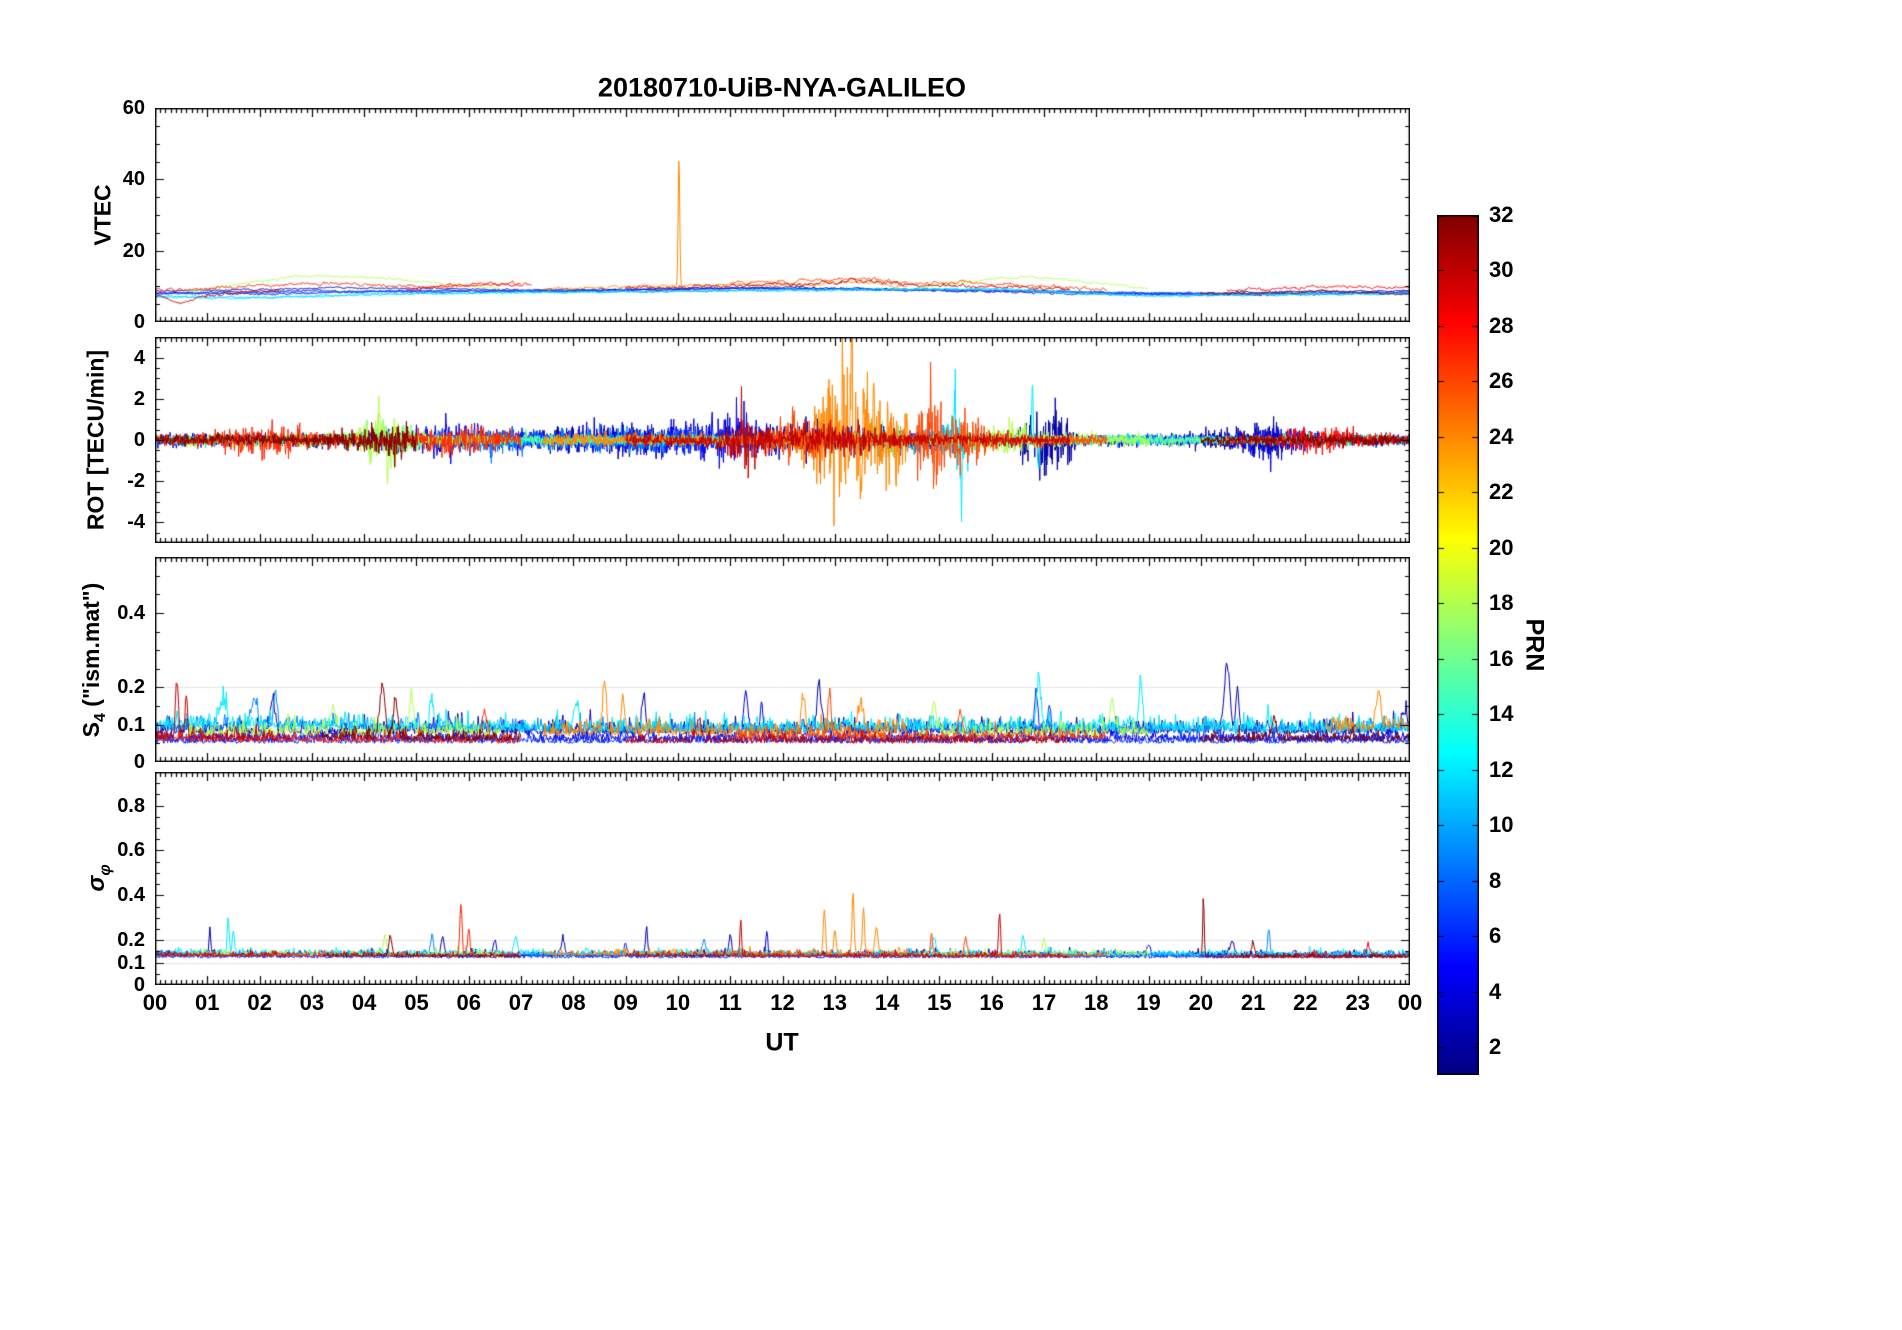  Describe the element at coordinates (1501, 603) in the screenshot. I see `colorbar-tick-label: 18` at that location.